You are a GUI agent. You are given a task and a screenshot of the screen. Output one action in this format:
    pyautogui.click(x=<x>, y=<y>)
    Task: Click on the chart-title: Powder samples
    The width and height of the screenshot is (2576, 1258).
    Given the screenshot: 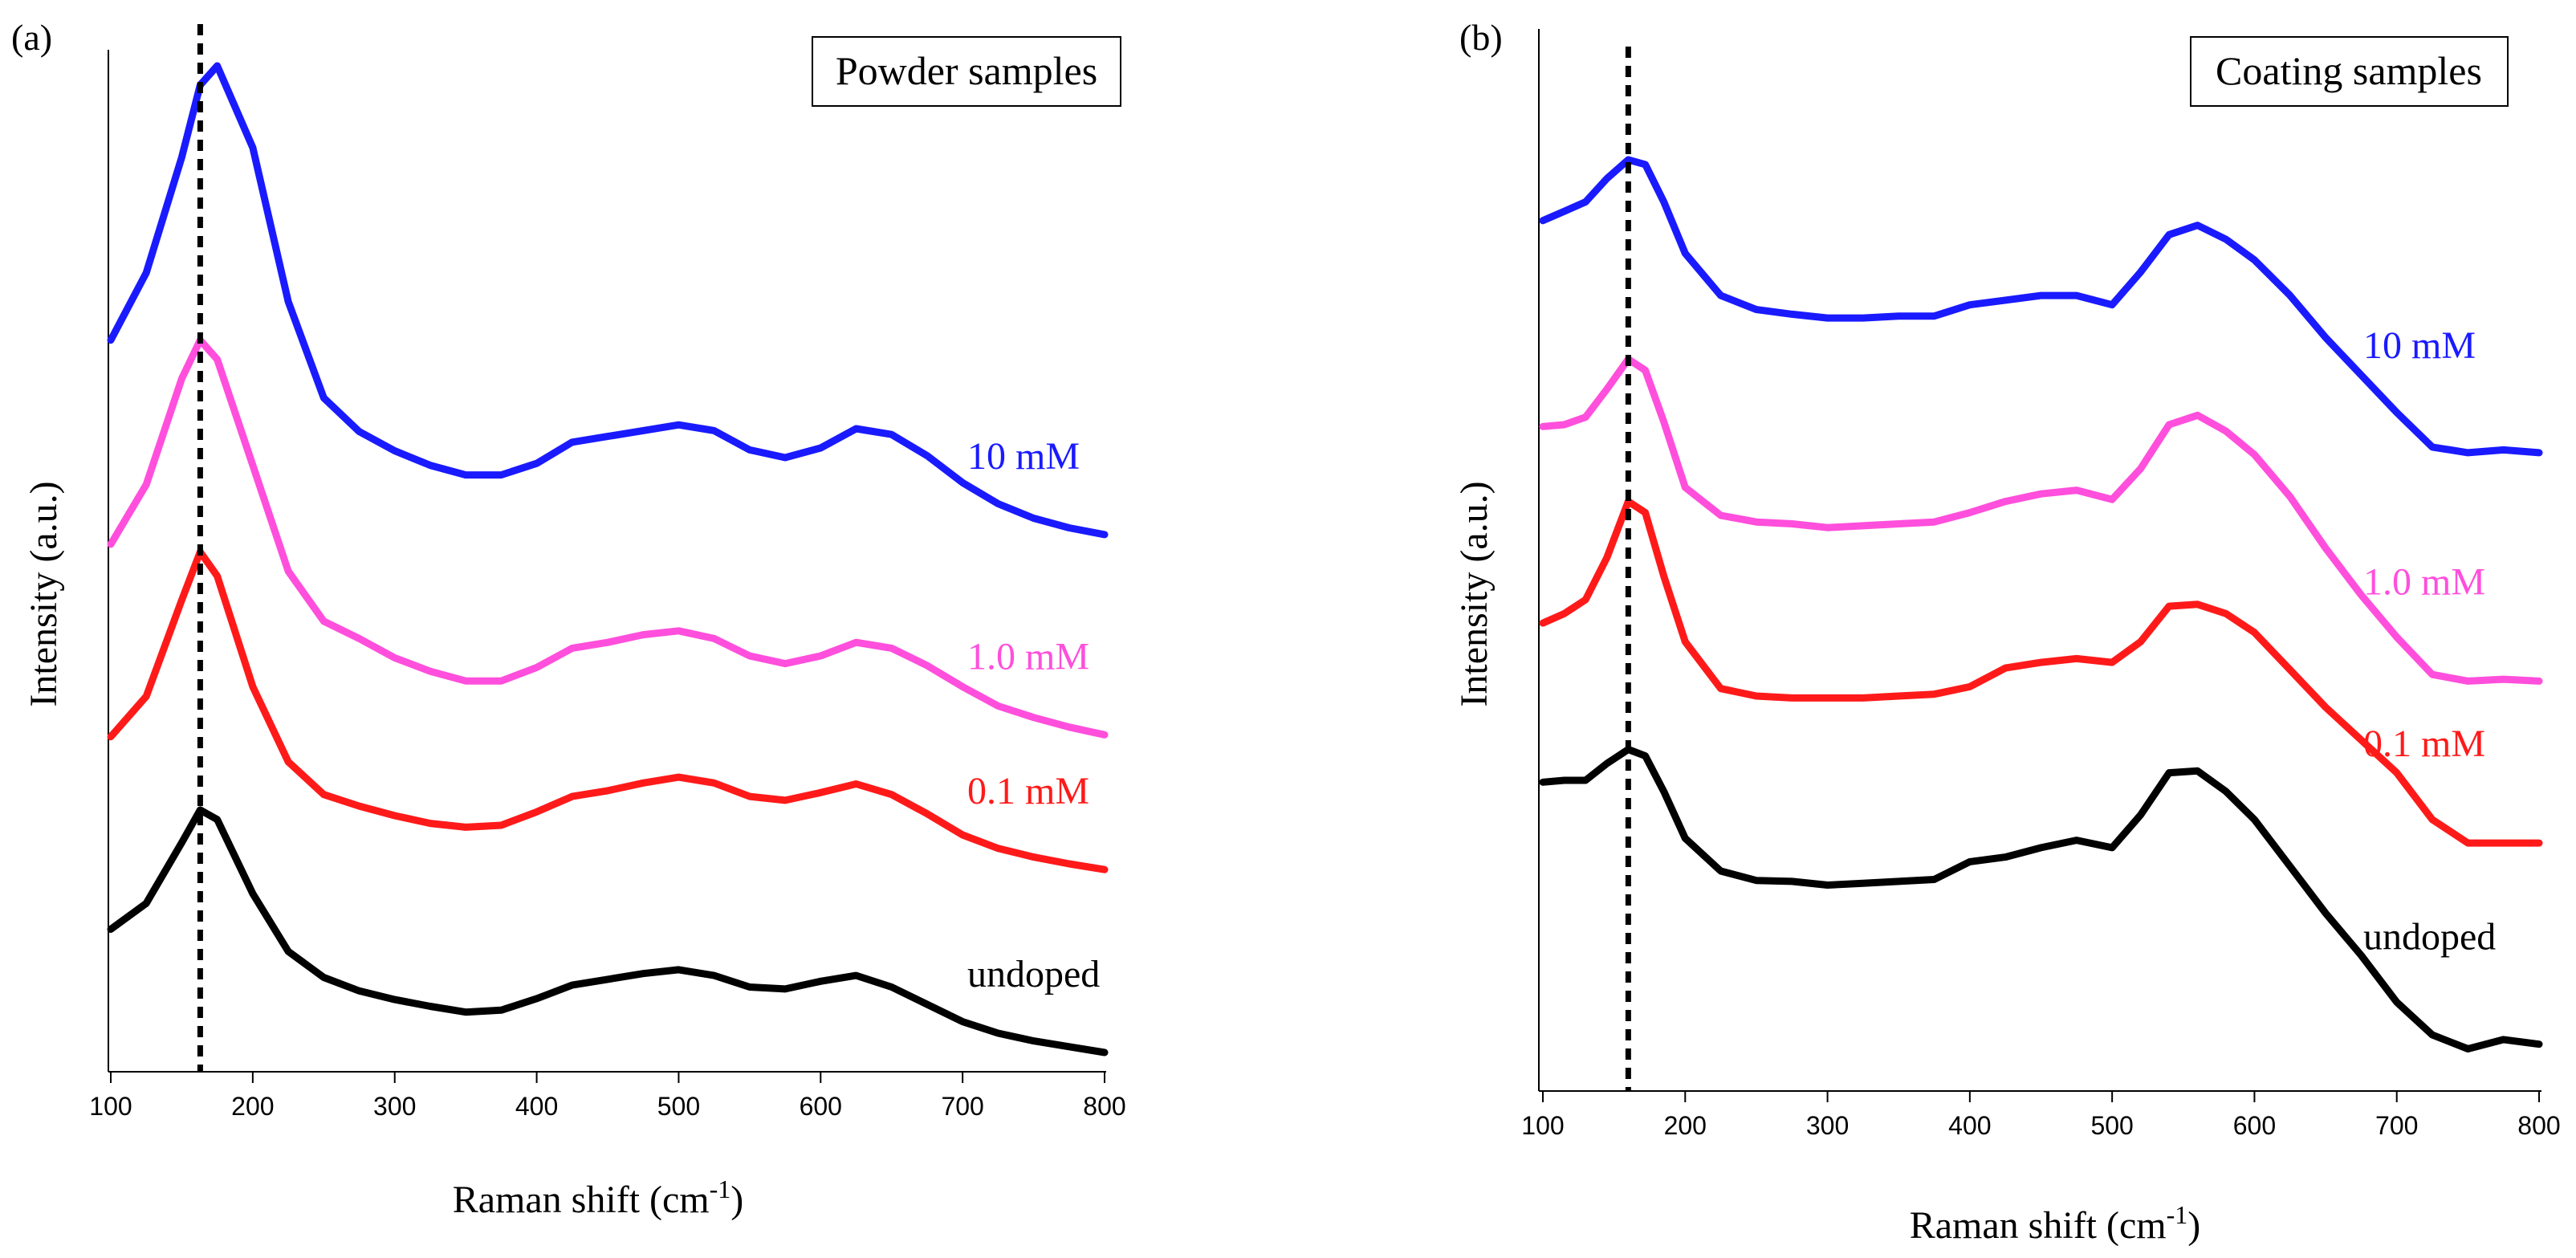 What is the action you would take?
    pyautogui.click(x=967, y=70)
    